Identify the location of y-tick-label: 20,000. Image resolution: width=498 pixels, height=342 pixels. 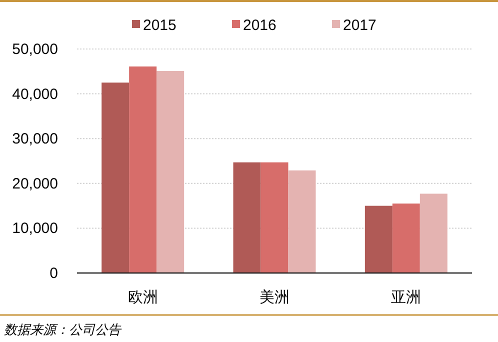
(35, 183).